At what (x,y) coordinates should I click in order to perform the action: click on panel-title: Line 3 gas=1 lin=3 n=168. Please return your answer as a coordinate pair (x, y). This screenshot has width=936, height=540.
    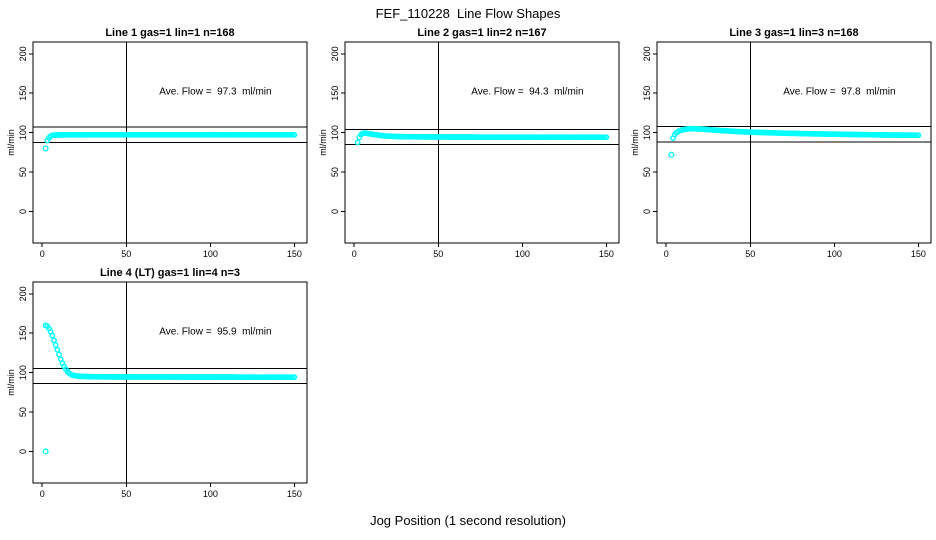
    Looking at the image, I should click on (793, 33).